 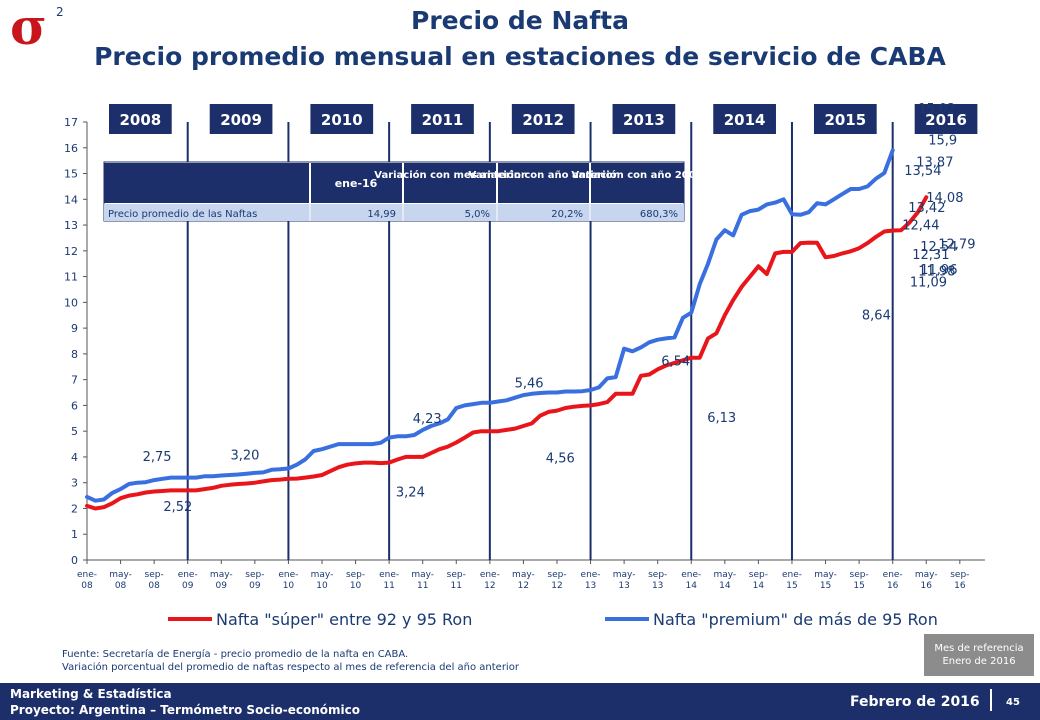 What do you see at coordinates (922, 171) in the screenshot?
I see `data-label: 13,54` at bounding box center [922, 171].